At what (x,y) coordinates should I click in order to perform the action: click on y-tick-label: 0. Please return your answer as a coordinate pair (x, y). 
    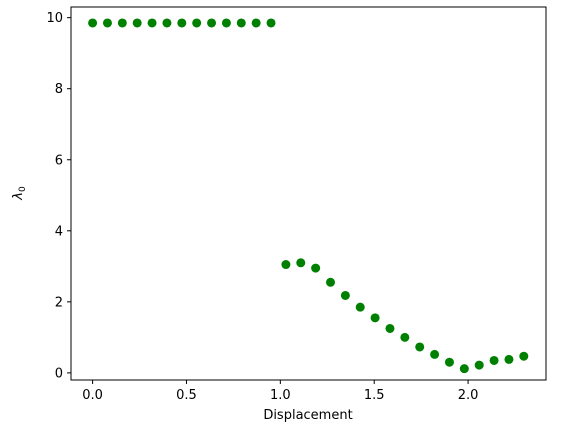
    Looking at the image, I should click on (59, 373).